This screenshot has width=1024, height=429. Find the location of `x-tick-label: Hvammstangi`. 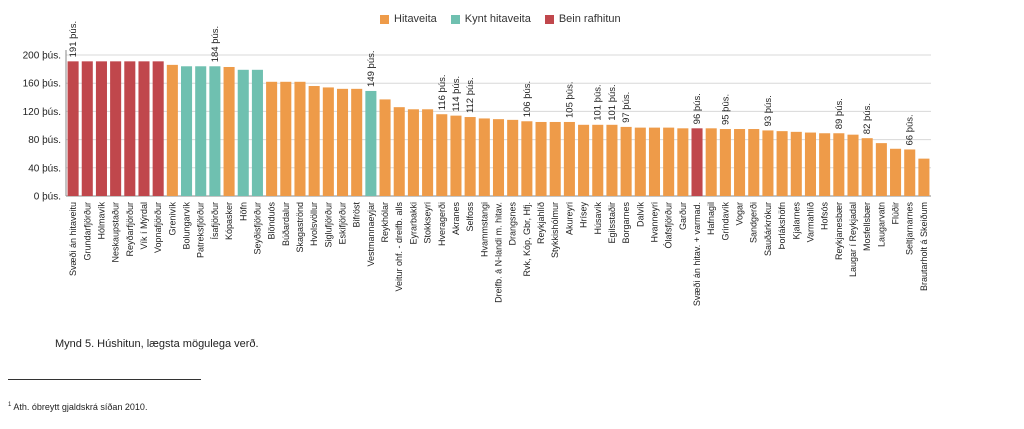

x-tick-label: Hvammstangi is located at coordinates (484, 229).